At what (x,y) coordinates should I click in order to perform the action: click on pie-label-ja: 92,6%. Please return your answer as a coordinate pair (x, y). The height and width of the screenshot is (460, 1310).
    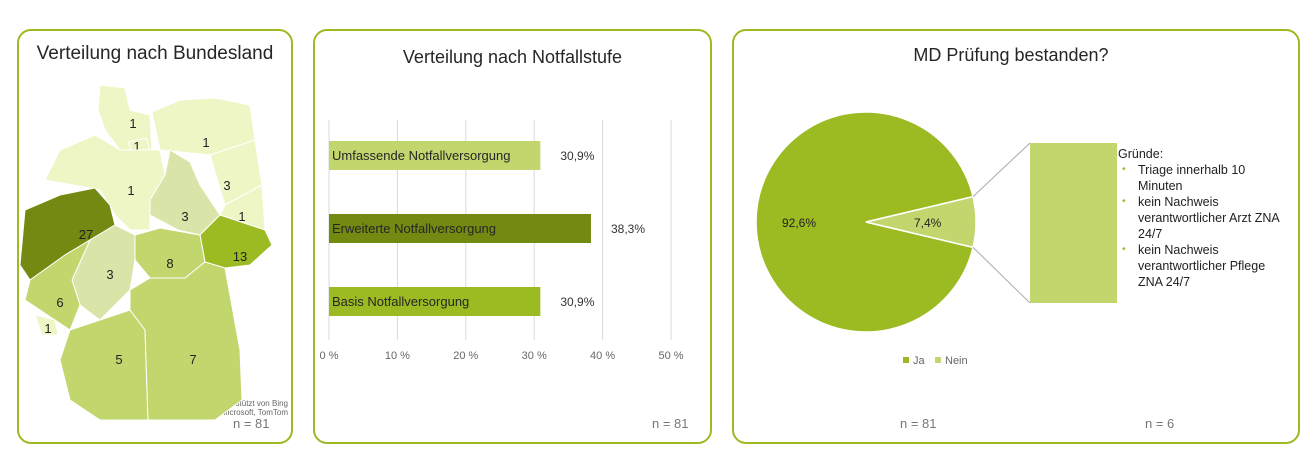
    Looking at the image, I should click on (799, 223).